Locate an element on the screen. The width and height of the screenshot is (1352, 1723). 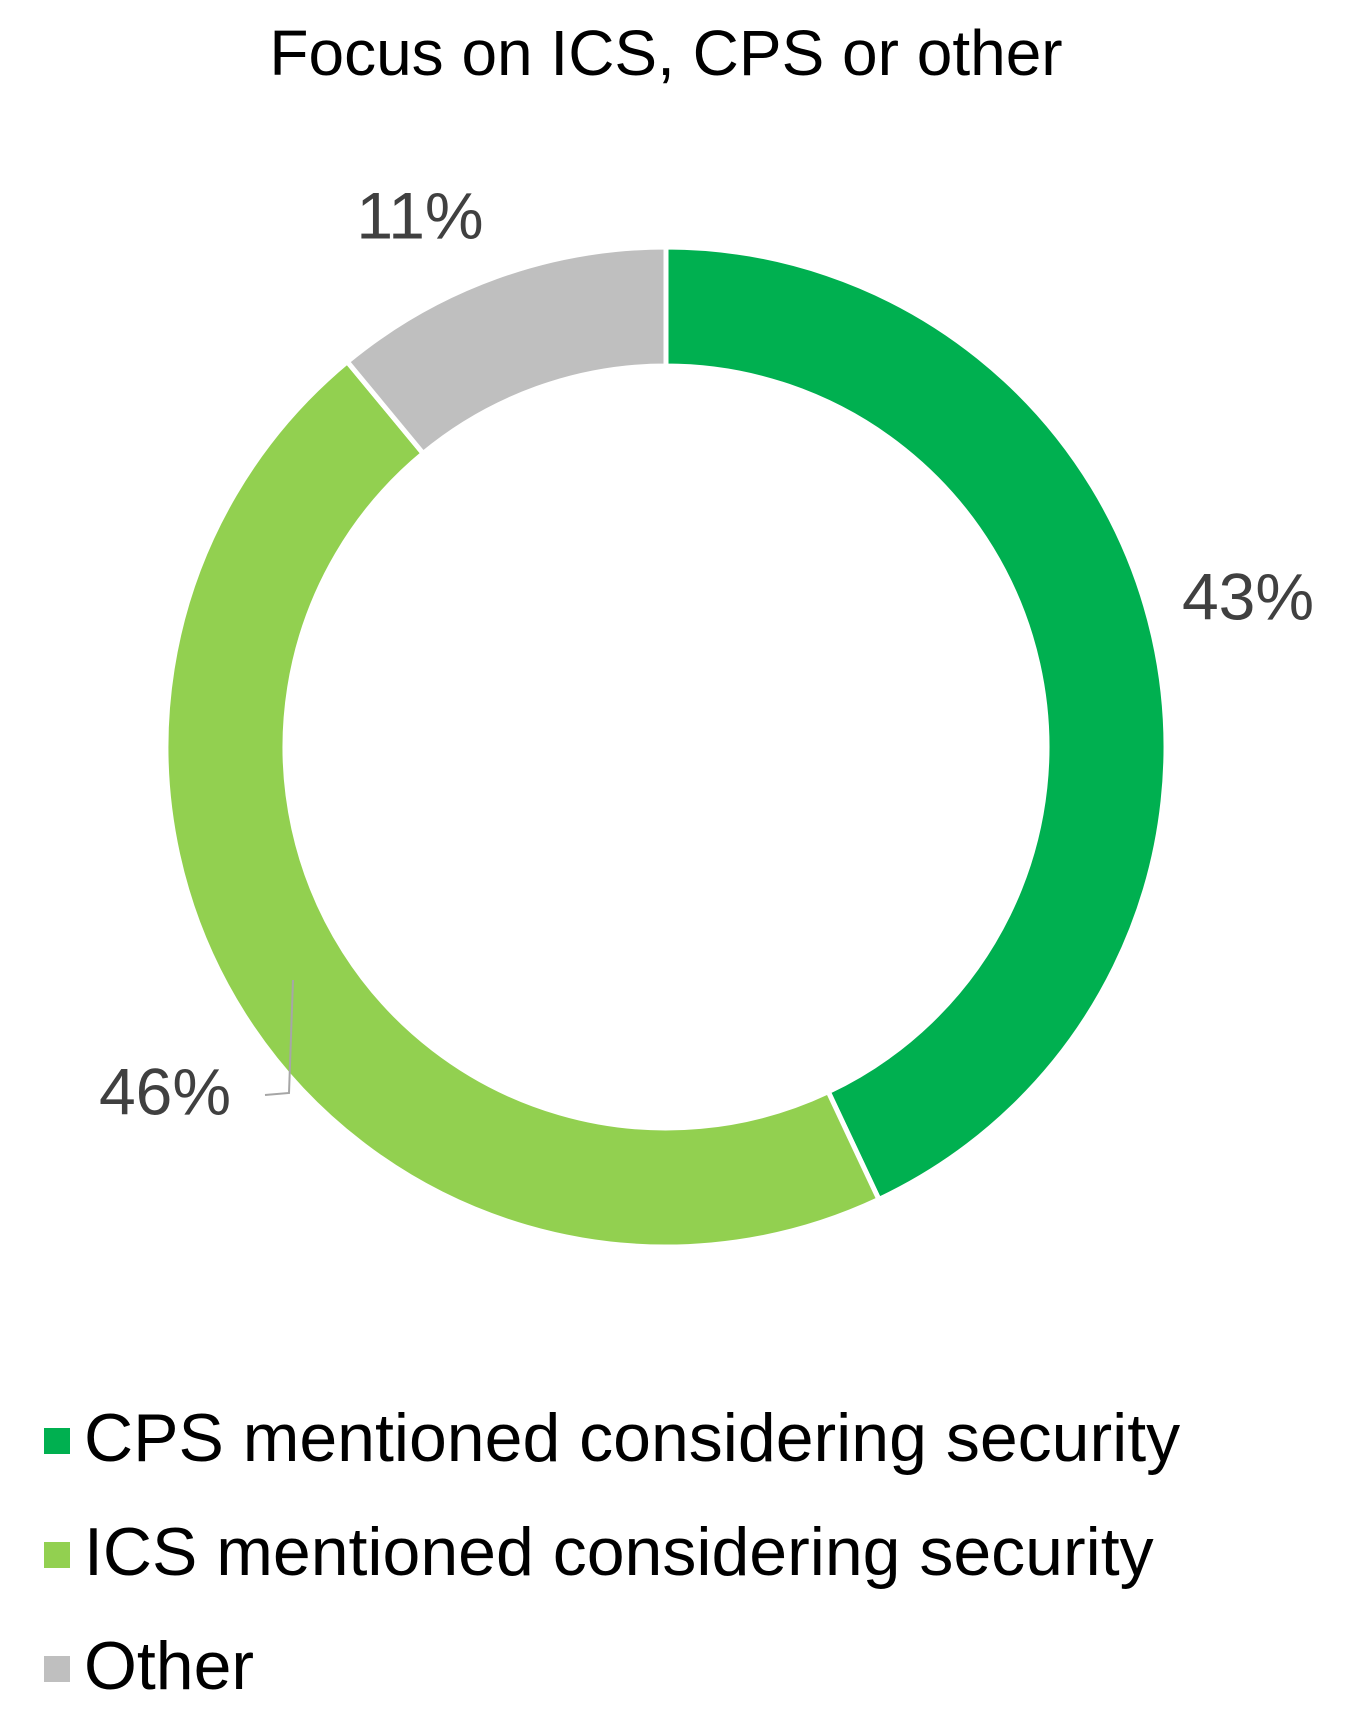
data-label: 43% is located at coordinates (1248, 596).